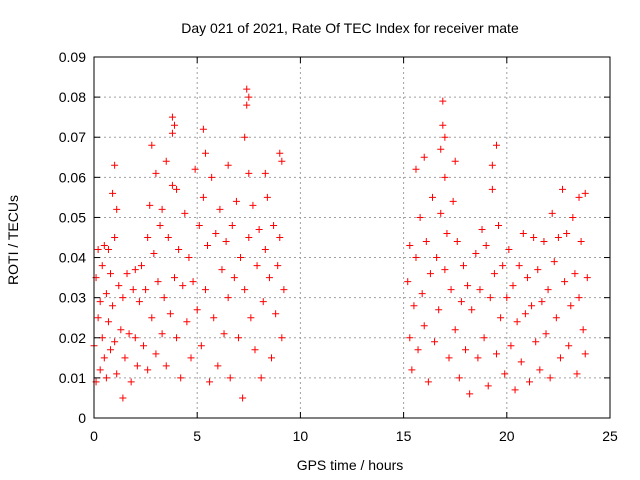  Describe the element at coordinates (72, 258) in the screenshot. I see `y-tick-label: 0.04` at that location.